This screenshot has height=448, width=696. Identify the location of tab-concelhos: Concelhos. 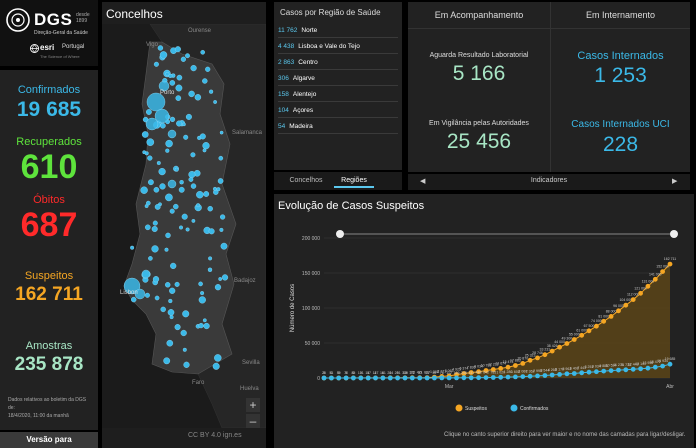
(306, 180).